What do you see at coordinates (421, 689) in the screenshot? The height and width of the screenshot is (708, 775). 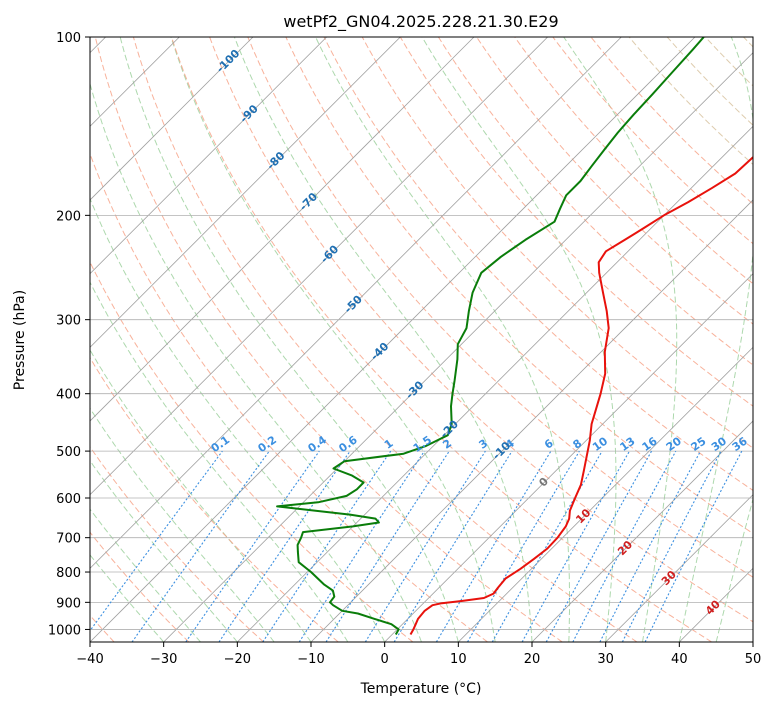 I see `x-axis-label: Temperature (°C)` at bounding box center [421, 689].